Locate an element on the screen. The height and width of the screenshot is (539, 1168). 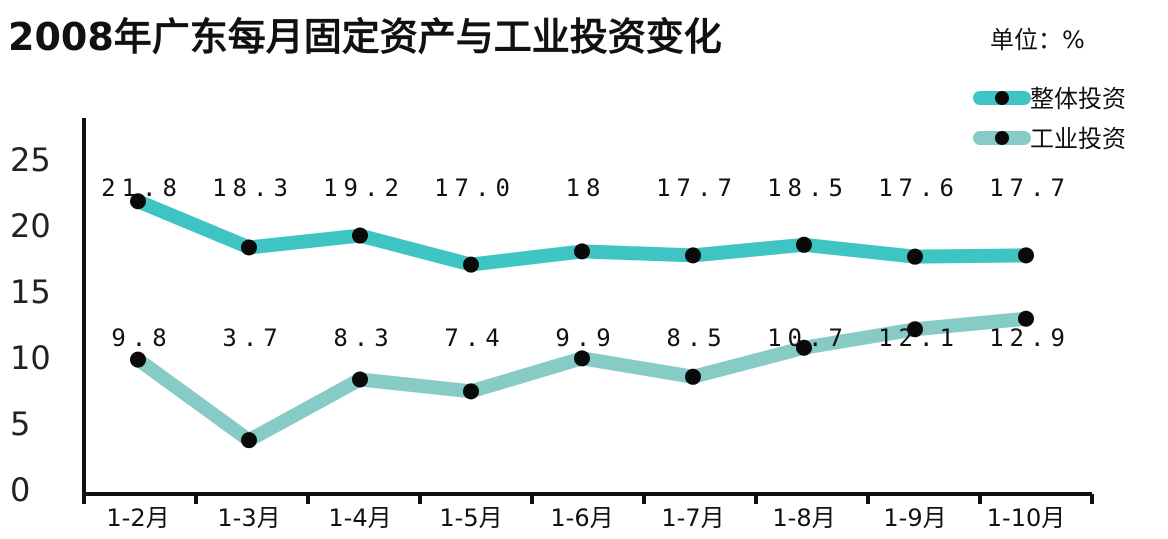
legend-entry-label: 整体投资 is located at coordinates (1078, 99).